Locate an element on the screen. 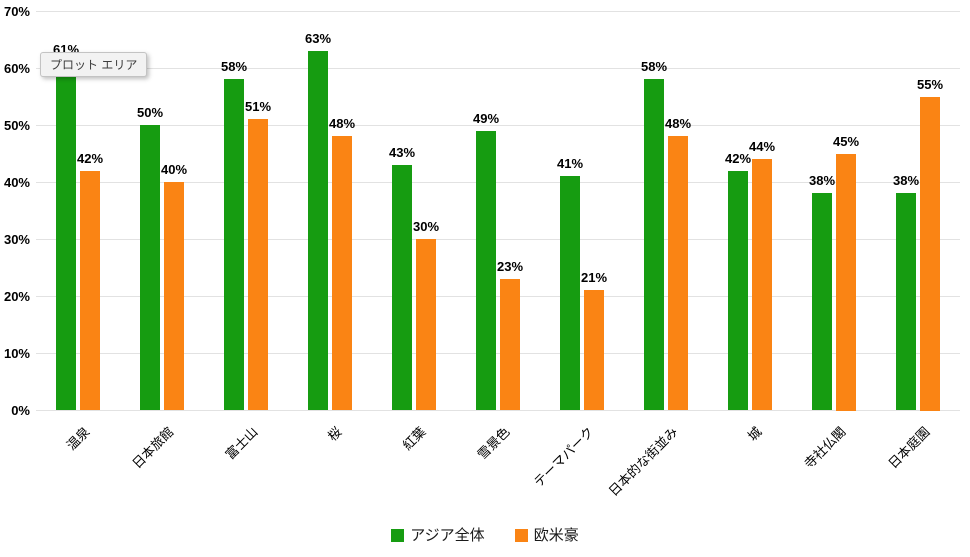 The height and width of the screenshot is (557, 970). bar-value-label: 55% is located at coordinates (930, 84).